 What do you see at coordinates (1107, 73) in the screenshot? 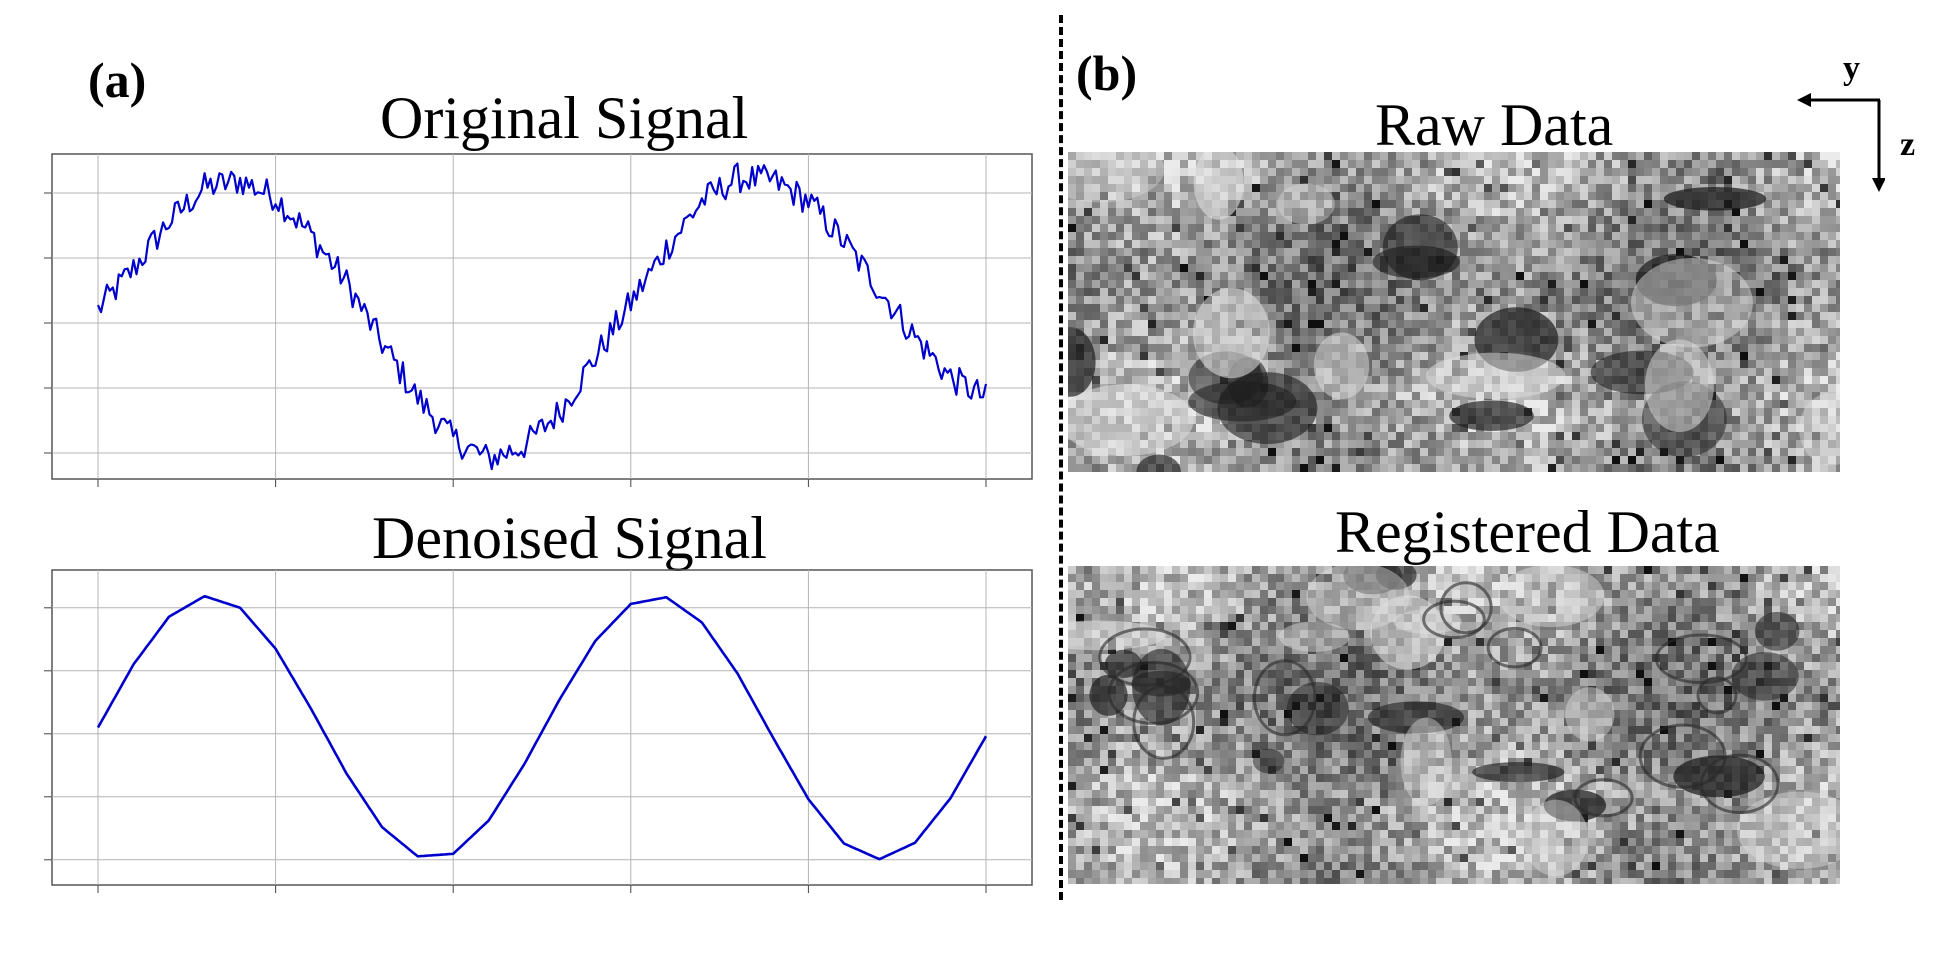
I see `panel-b-label: (b)` at bounding box center [1107, 73].